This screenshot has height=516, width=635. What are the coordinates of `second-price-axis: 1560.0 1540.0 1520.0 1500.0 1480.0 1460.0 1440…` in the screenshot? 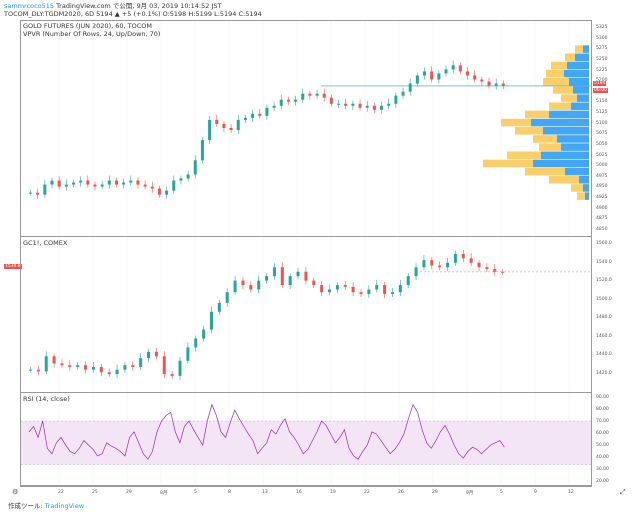 It's located at (613, 314).